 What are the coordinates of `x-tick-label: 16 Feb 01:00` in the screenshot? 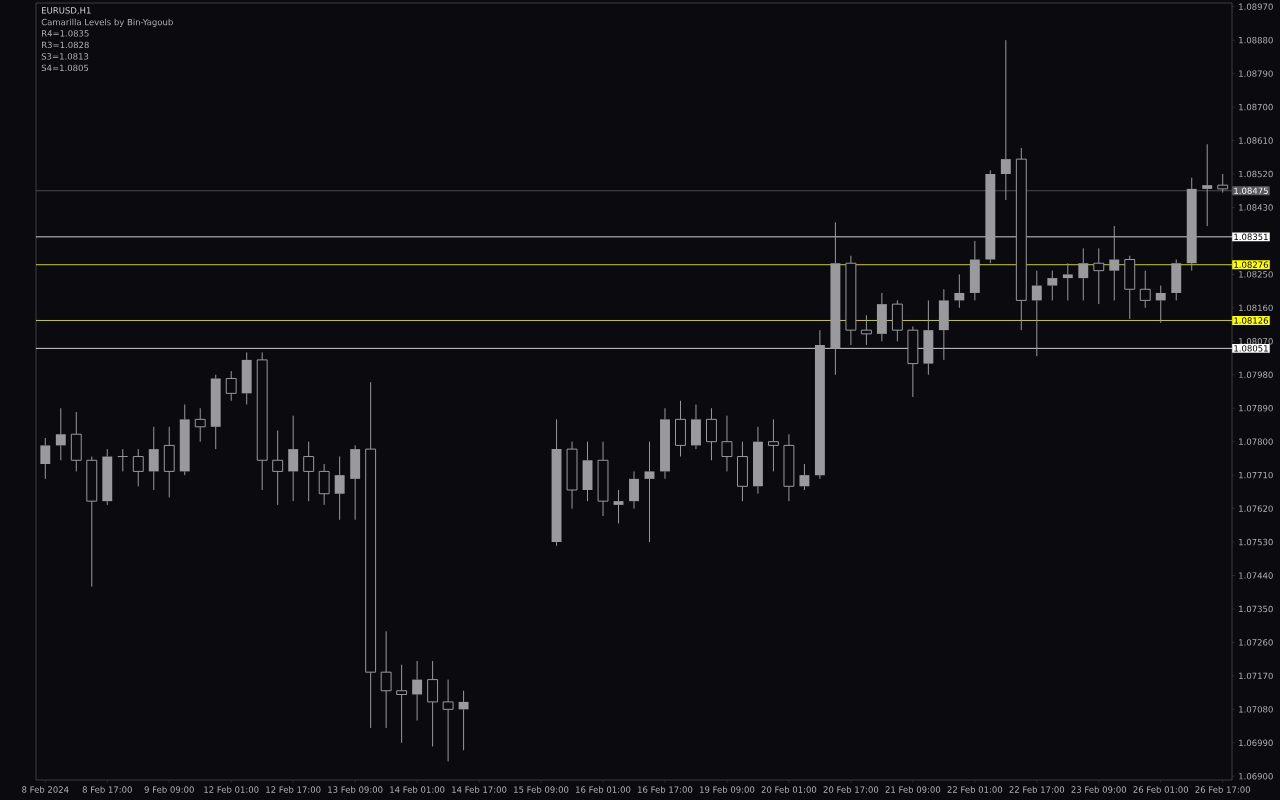 It's located at (603, 789).